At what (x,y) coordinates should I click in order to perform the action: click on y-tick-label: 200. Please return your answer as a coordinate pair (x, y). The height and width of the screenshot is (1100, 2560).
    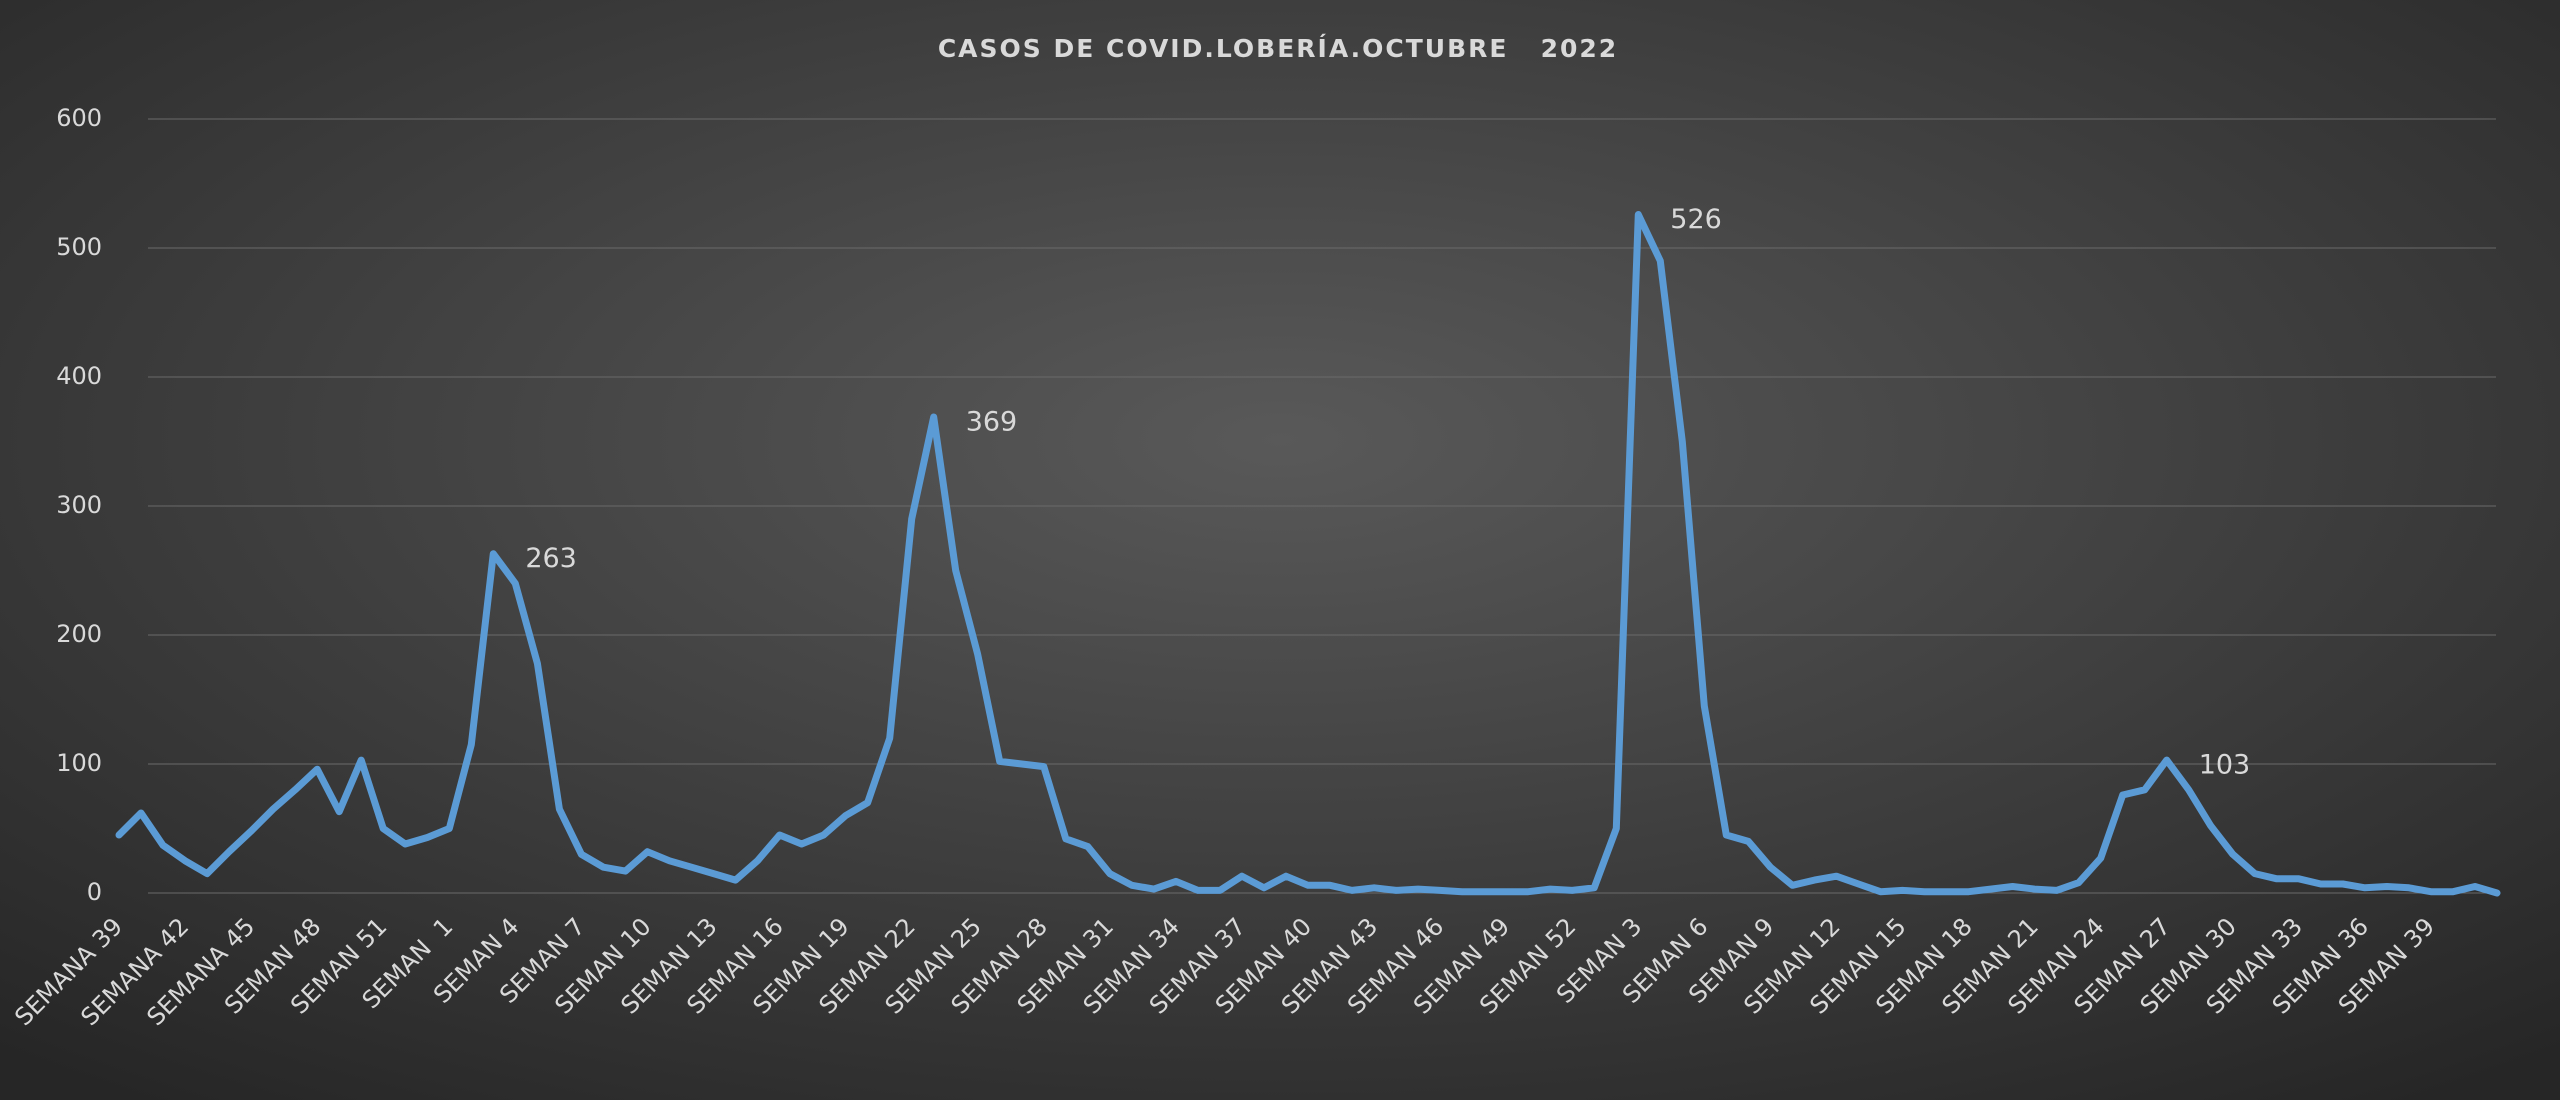
    Looking at the image, I should click on (79, 634).